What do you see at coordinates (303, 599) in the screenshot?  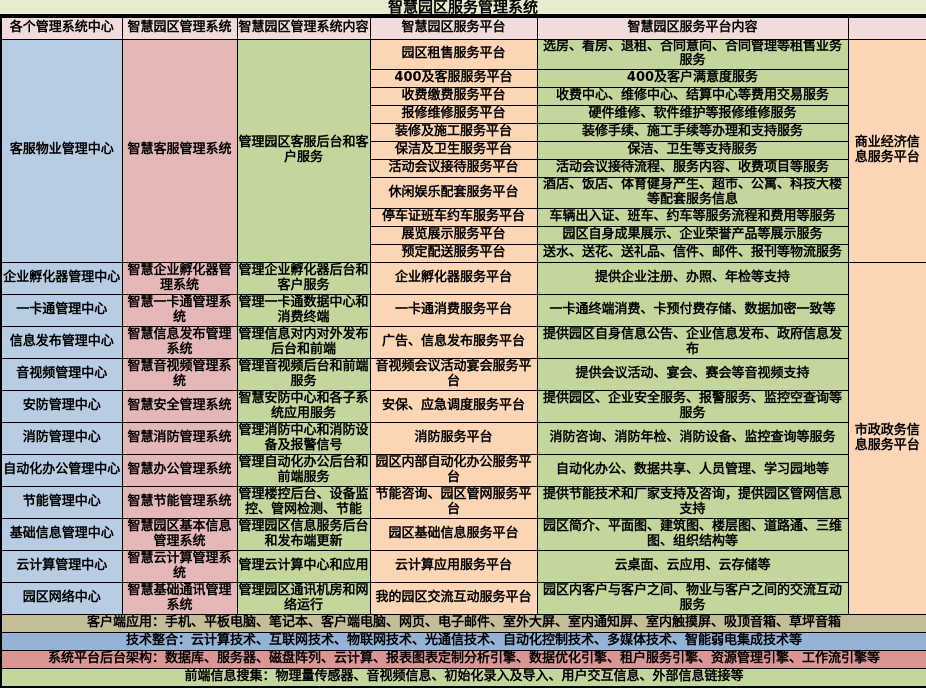 I see `cell-system-content: 管理园区通讯机房和网络运行` at bounding box center [303, 599].